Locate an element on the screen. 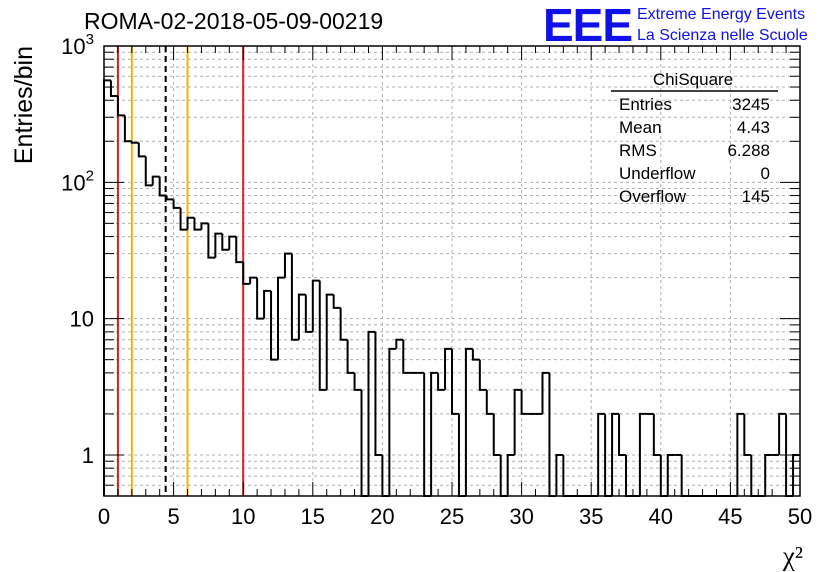 The image size is (836, 572). stats-row-label: Underflow is located at coordinates (657, 173).